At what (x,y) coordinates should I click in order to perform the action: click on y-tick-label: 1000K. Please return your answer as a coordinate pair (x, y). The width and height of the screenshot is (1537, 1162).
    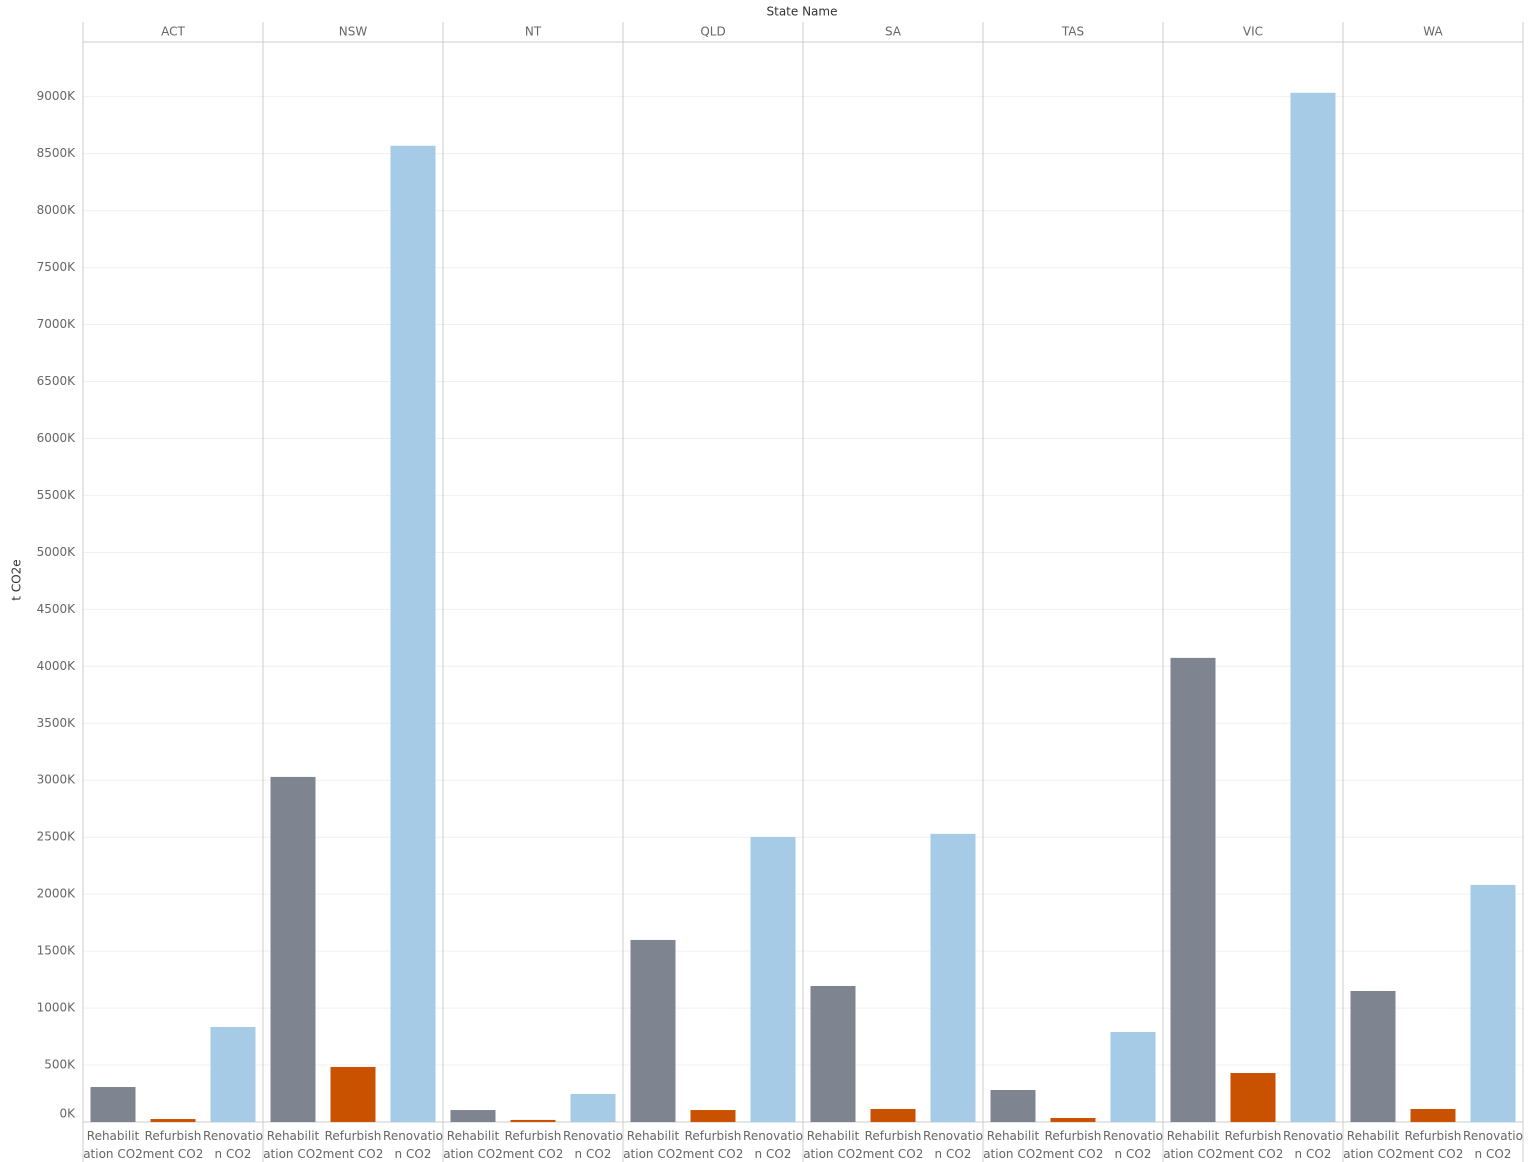
    Looking at the image, I should click on (57, 1008).